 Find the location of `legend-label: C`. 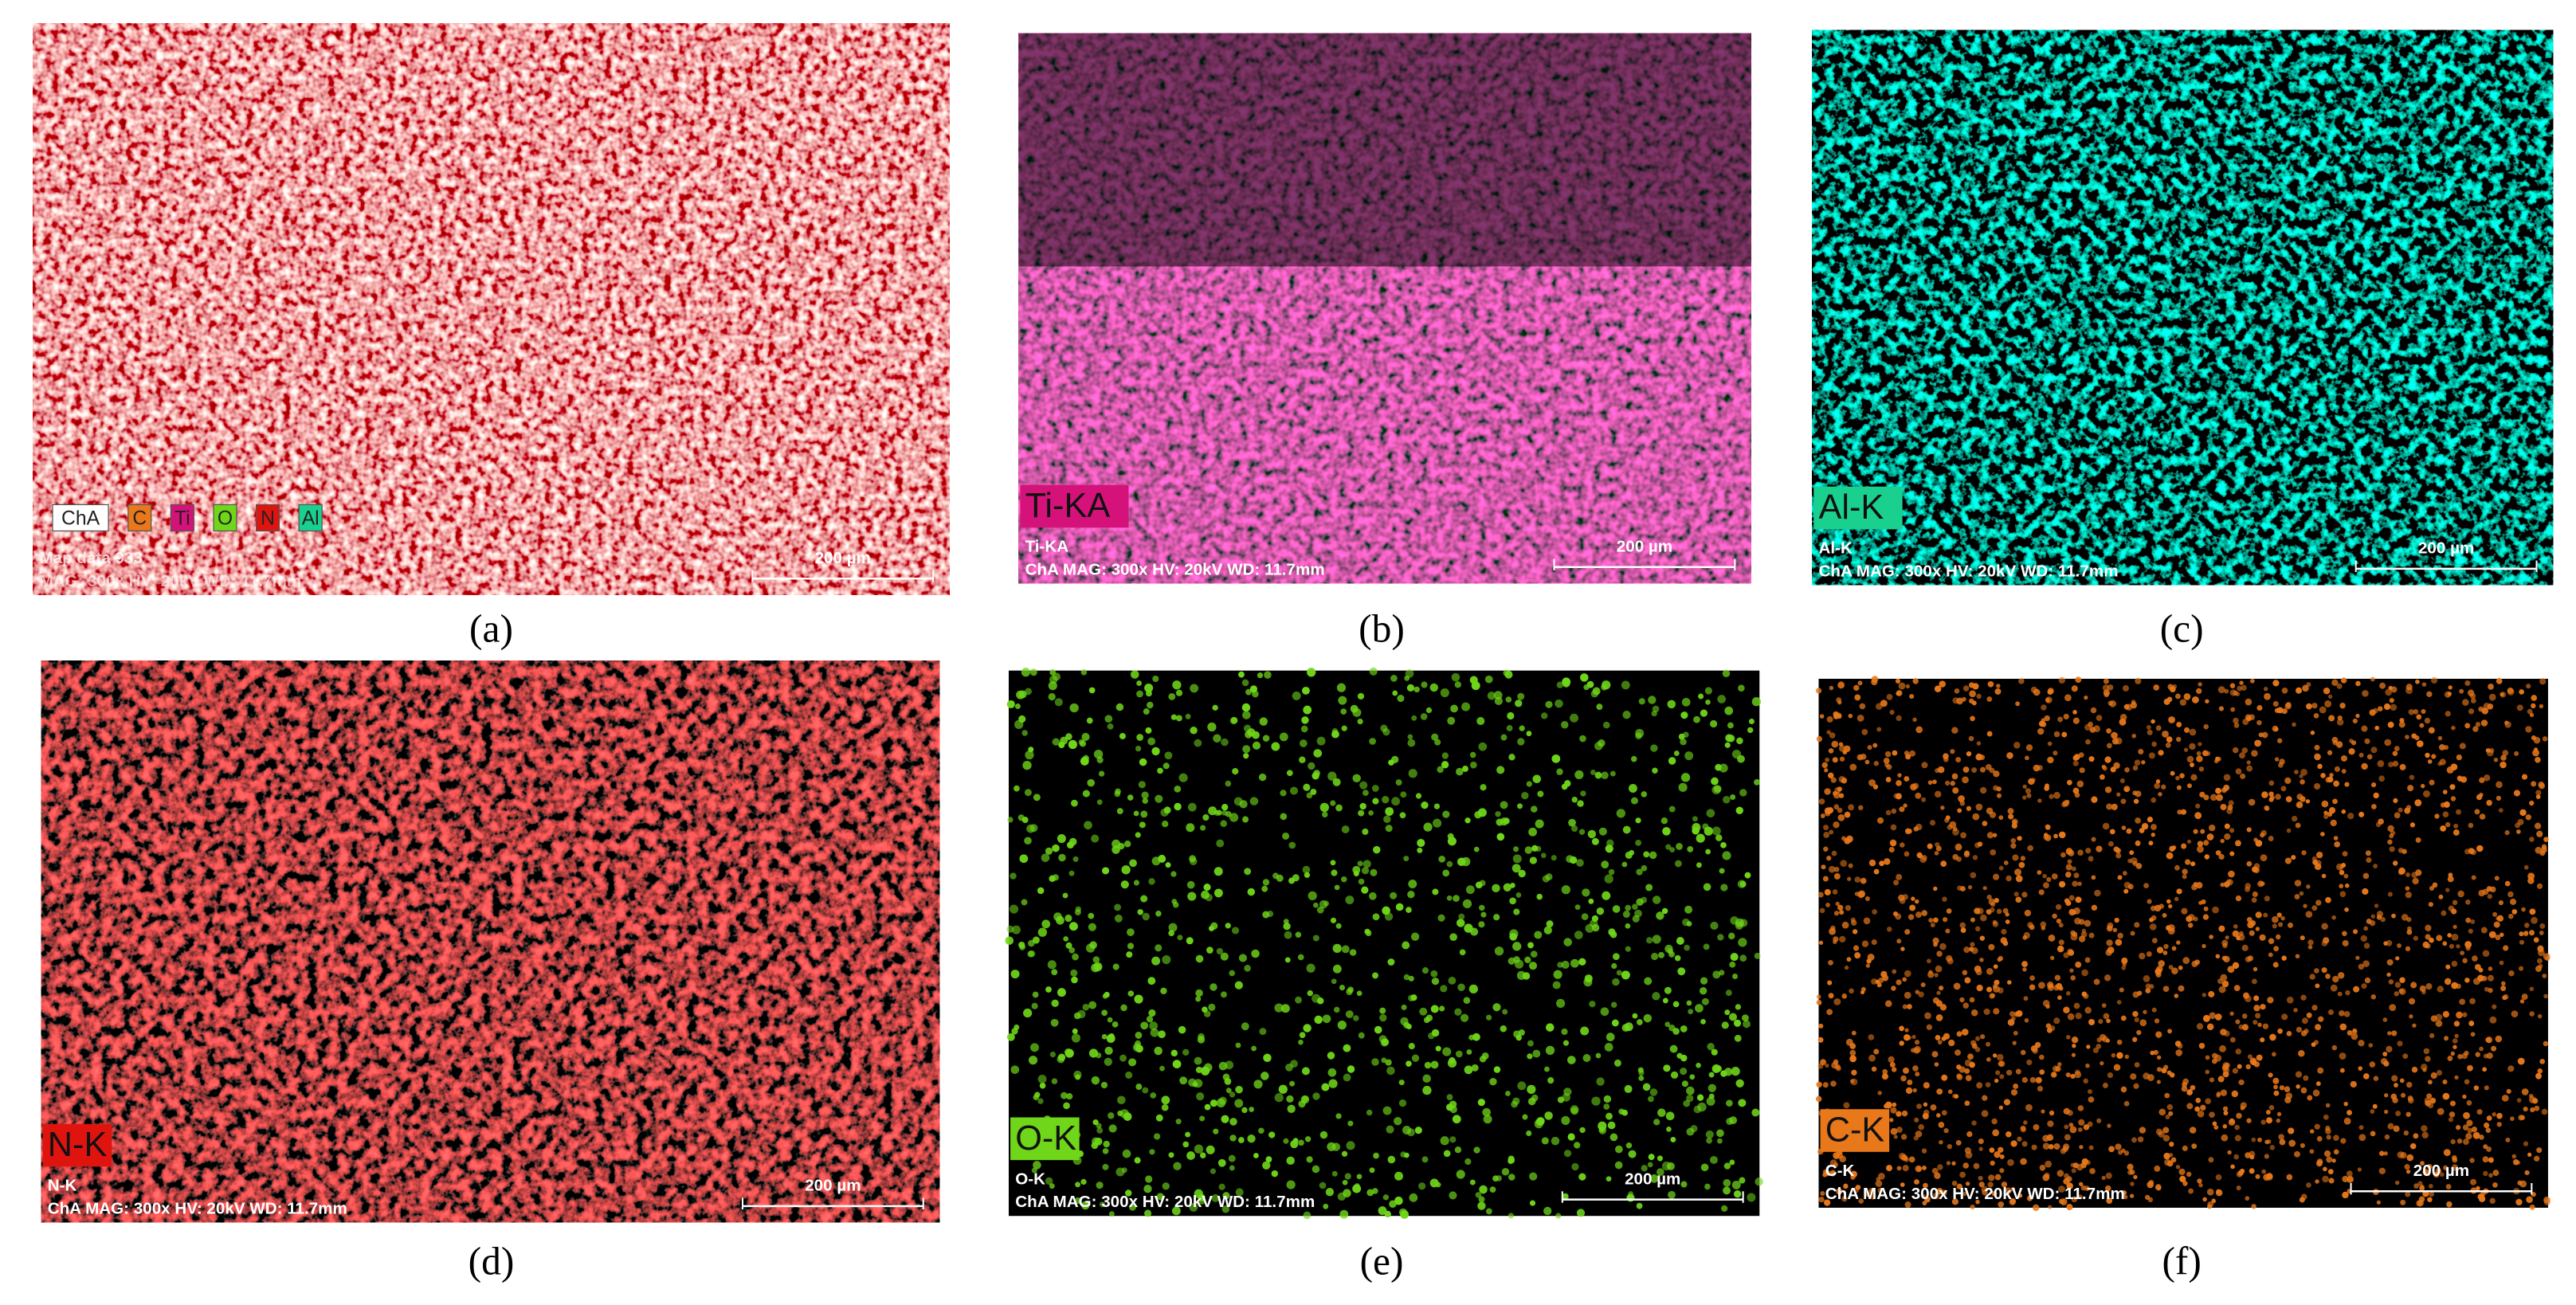

legend-label: C is located at coordinates (139, 519).